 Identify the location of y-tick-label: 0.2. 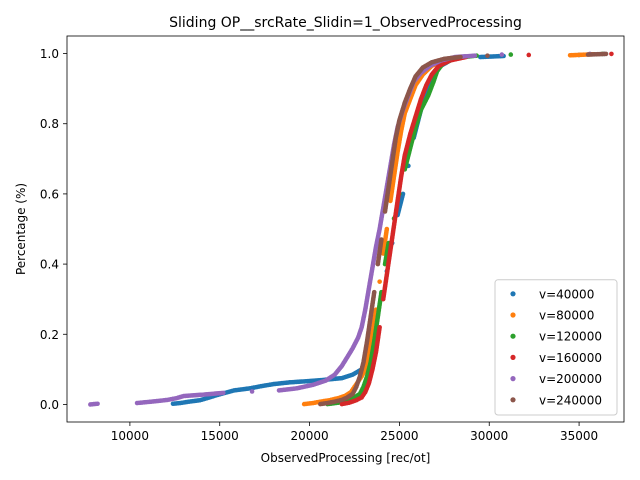
(49, 335).